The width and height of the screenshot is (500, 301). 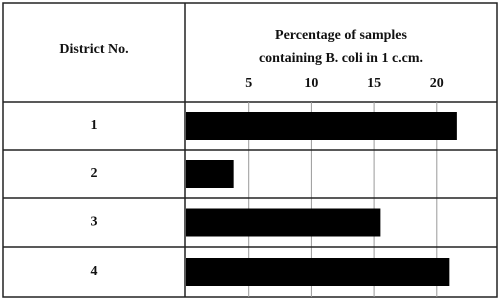 I want to click on category-header: District No., so click(x=93, y=49).